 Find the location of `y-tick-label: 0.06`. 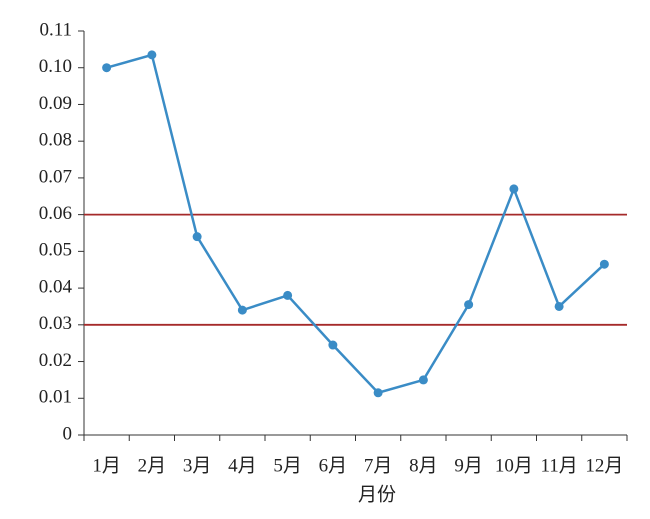

y-tick-label: 0.06 is located at coordinates (55, 213).